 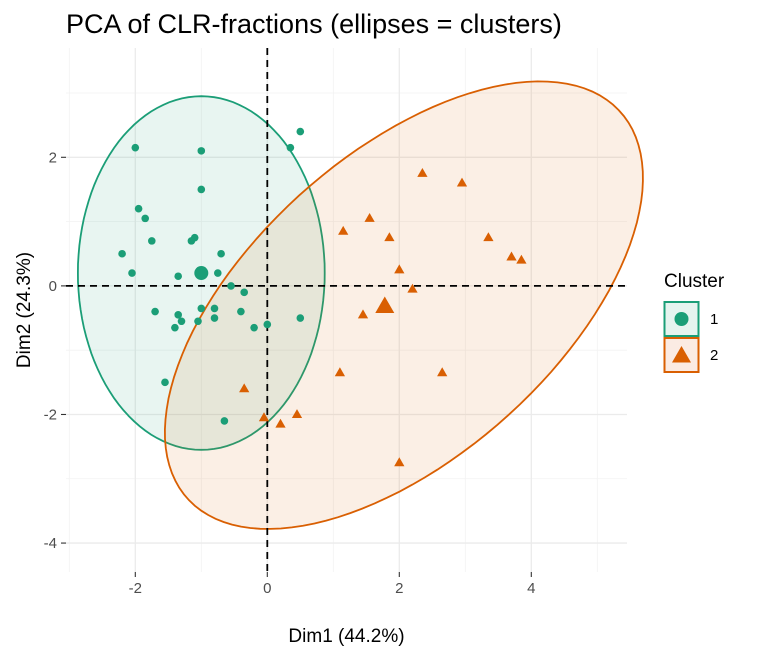 What do you see at coordinates (53, 157) in the screenshot?
I see `y-tick-label: 2` at bounding box center [53, 157].